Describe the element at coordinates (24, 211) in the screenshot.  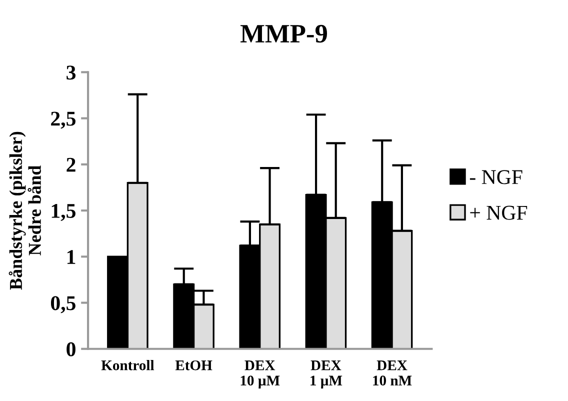
I see `y-axis-title: Båndstyrke (piksler) Nedre bånd` at that location.